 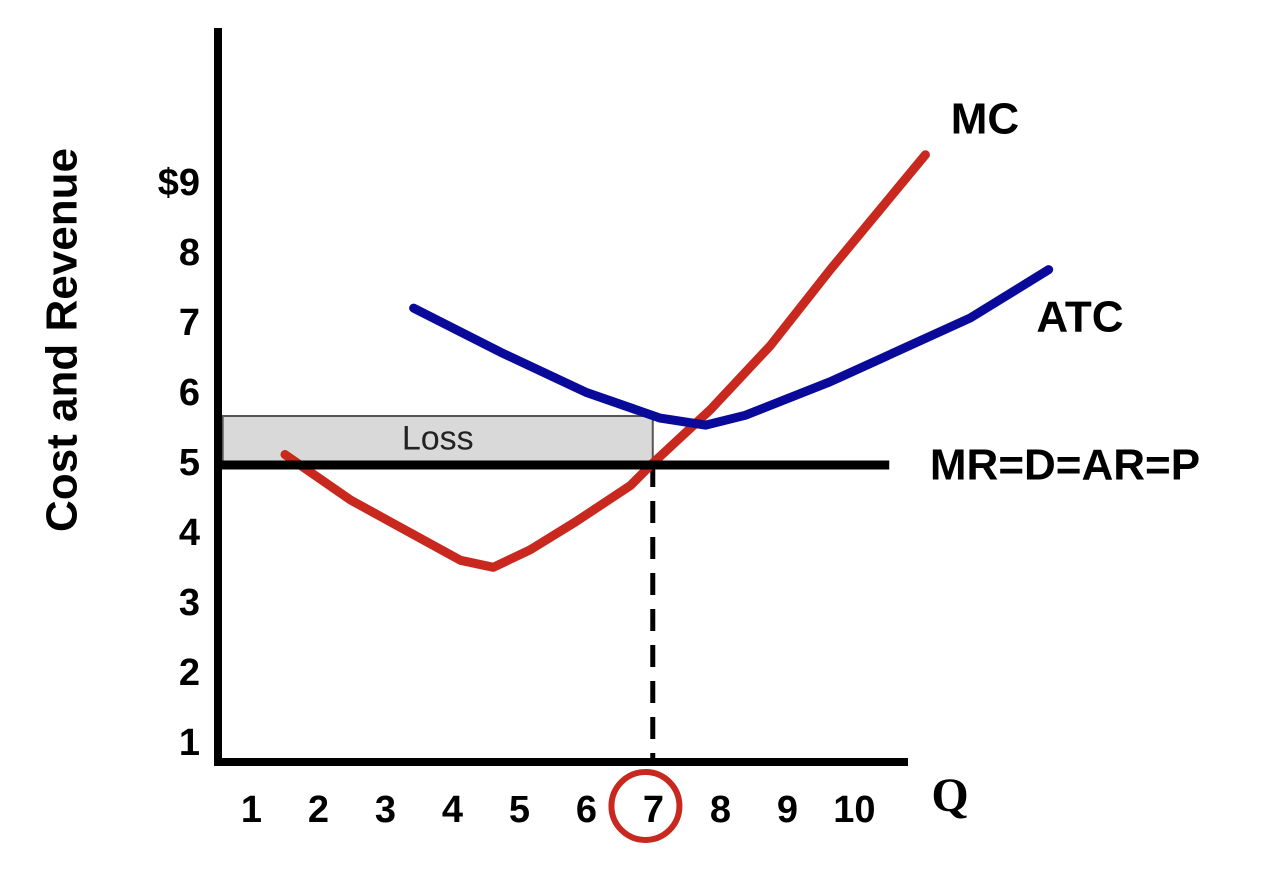 What do you see at coordinates (787, 810) in the screenshot?
I see `x-tick-label: 9` at bounding box center [787, 810].